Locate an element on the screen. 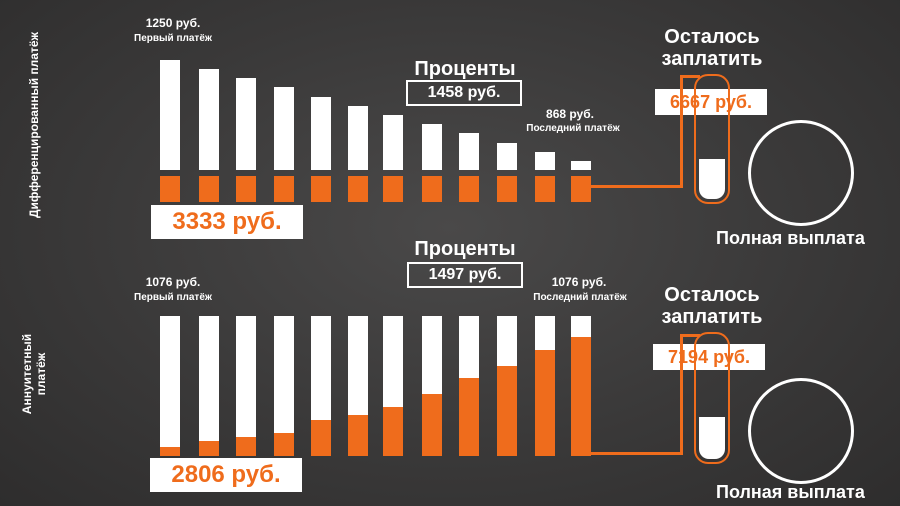 Image resolution: width=900 pixels, height=506 pixels. top-connector-h2 is located at coordinates (690, 76).